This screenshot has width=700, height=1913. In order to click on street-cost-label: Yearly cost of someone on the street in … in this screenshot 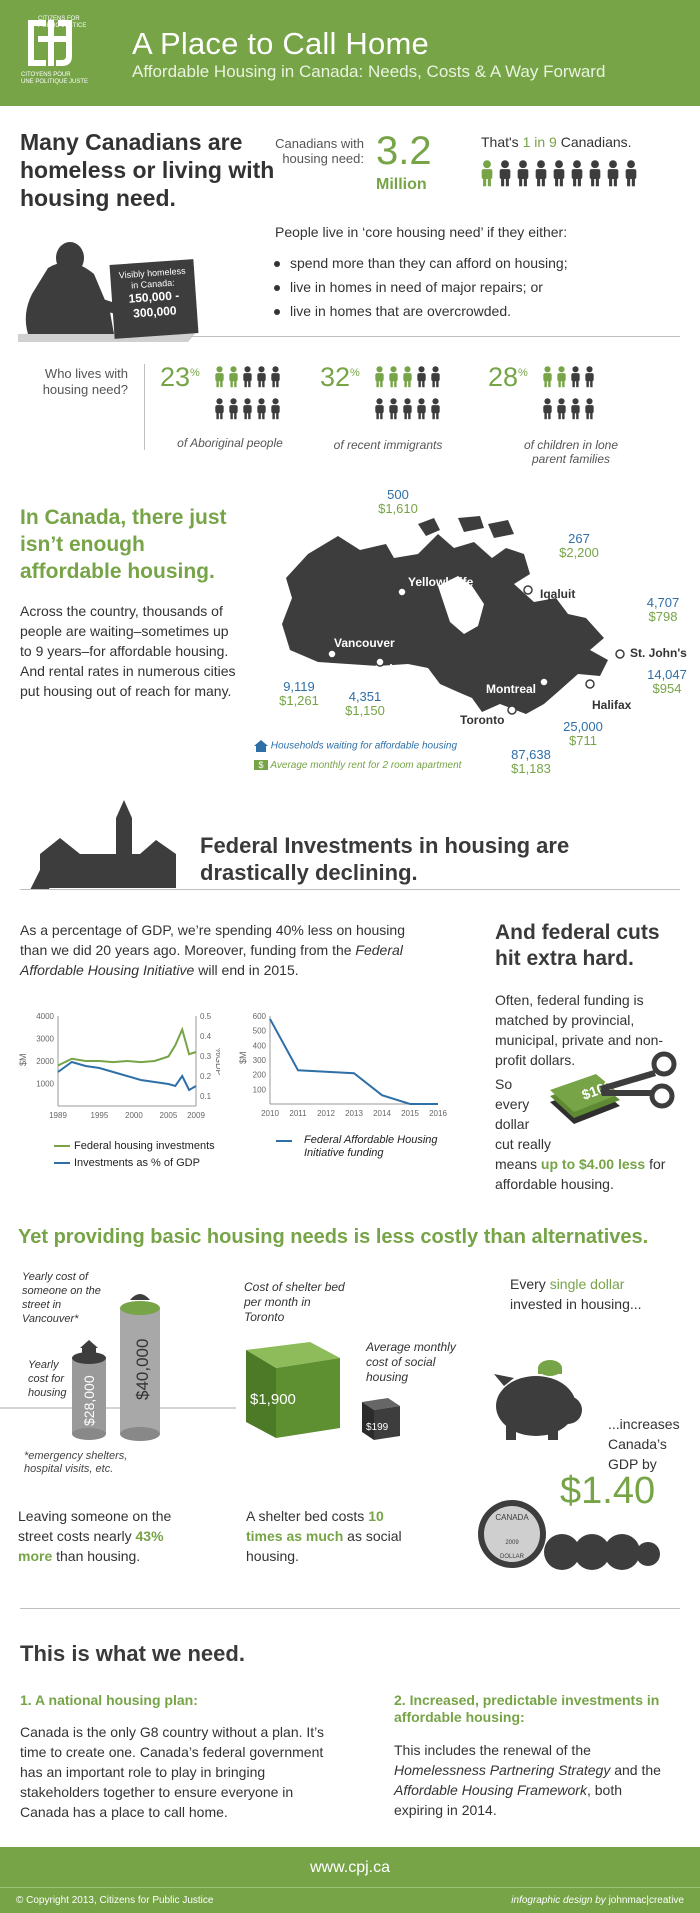, I will do `click(61, 1298)`.